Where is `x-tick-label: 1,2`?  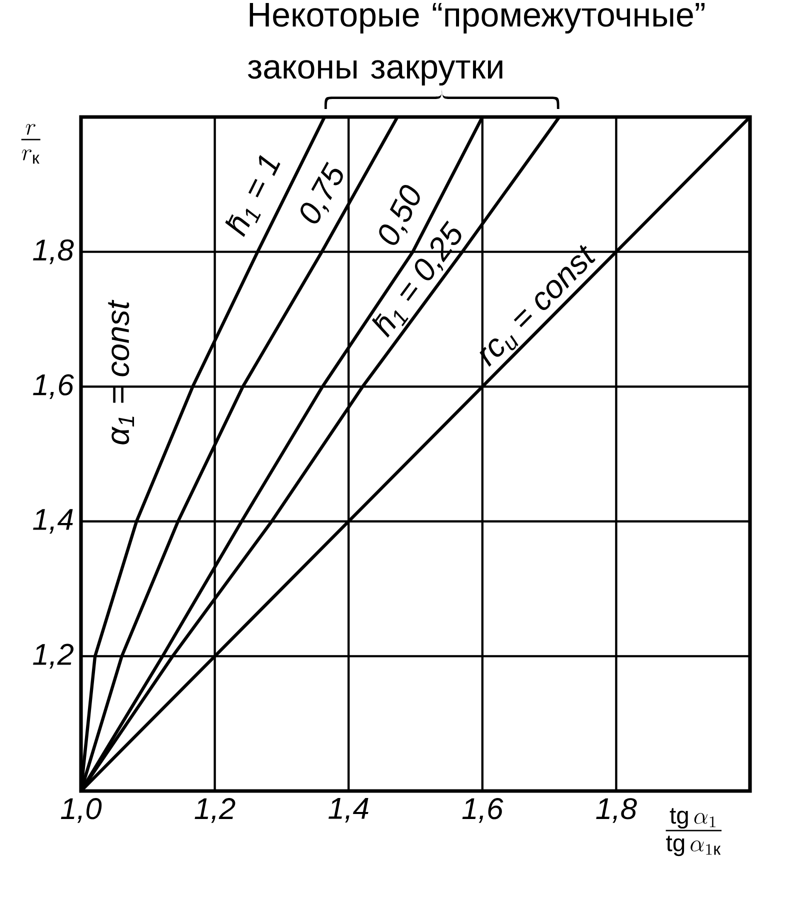
x-tick-label: 1,2 is located at coordinates (215, 810).